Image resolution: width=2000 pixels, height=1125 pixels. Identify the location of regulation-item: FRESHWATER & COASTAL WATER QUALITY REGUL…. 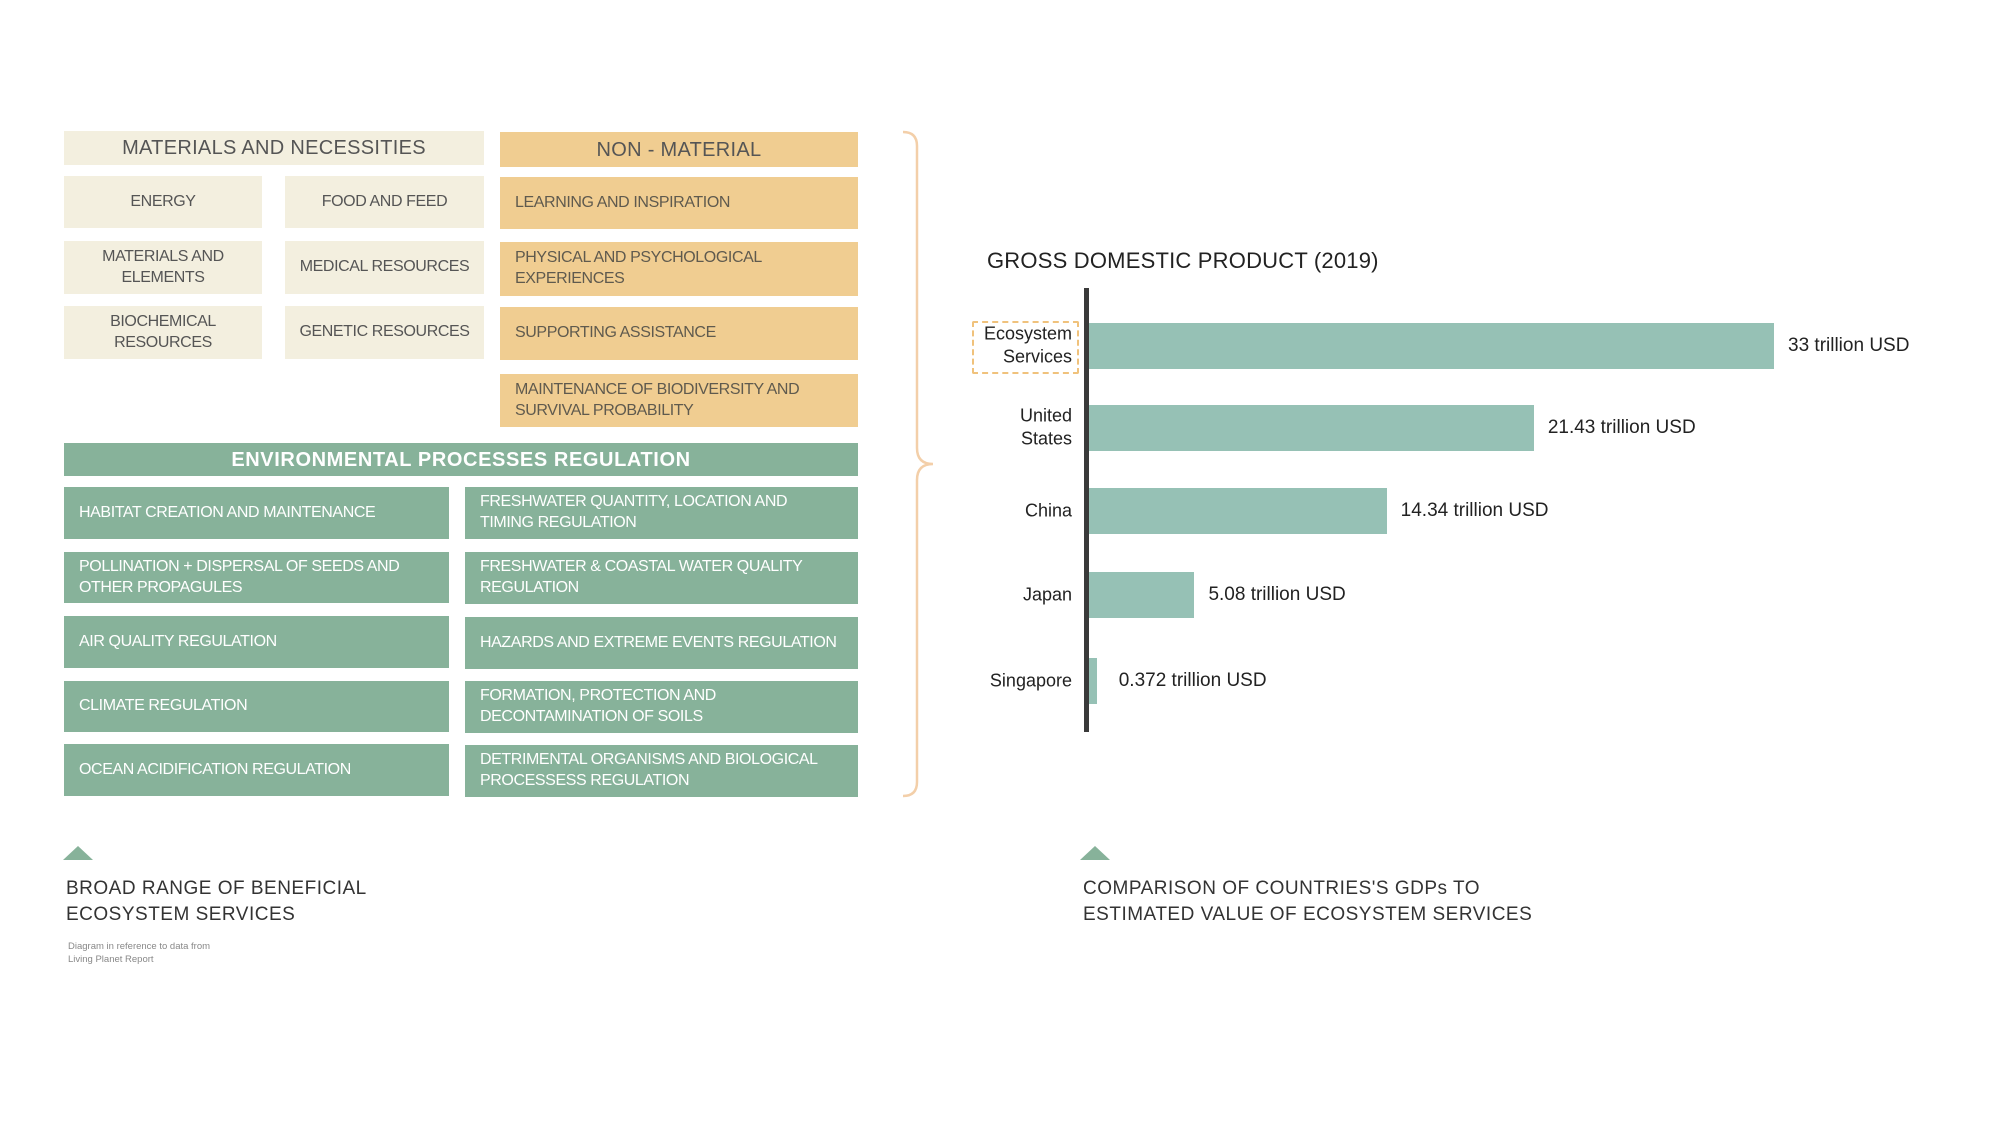
(661, 578).